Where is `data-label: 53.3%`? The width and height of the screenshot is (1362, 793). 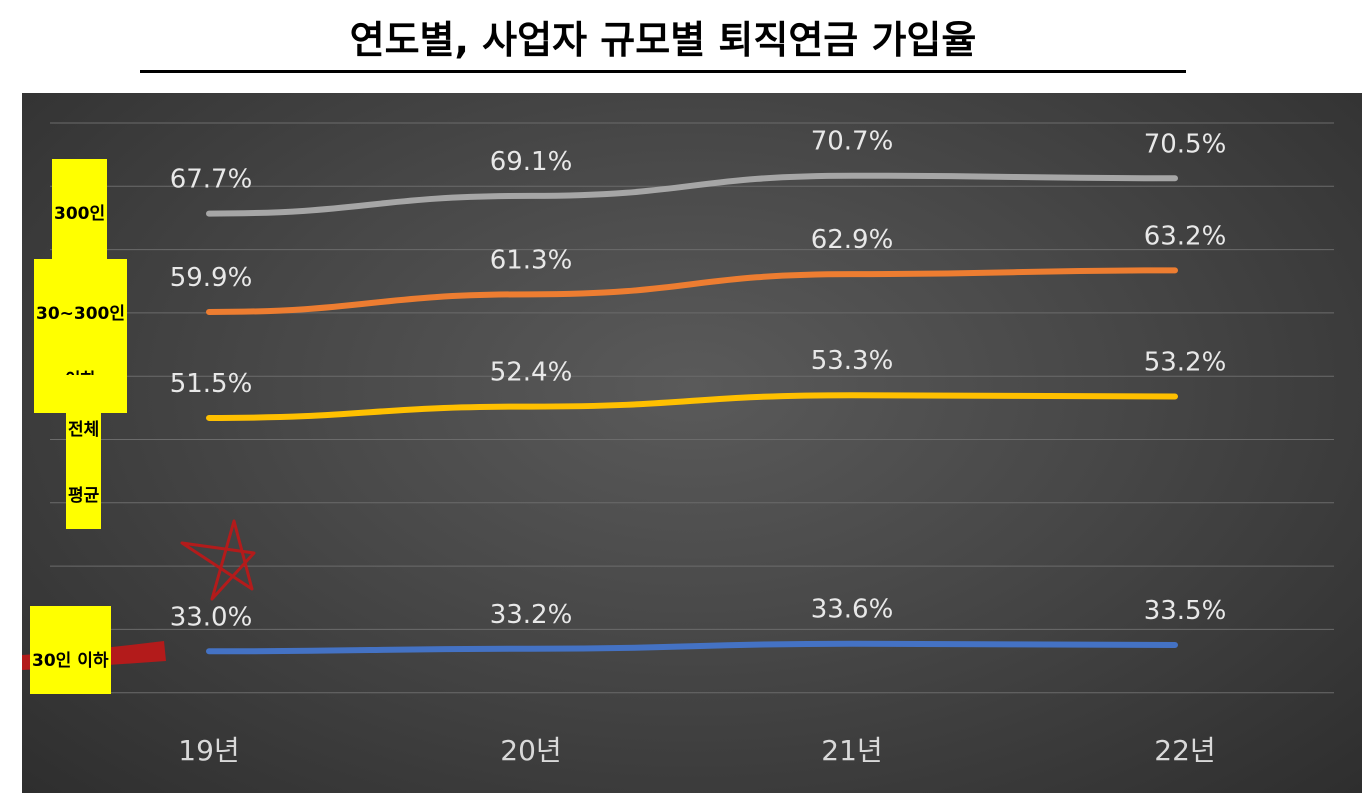 data-label: 53.3% is located at coordinates (852, 361).